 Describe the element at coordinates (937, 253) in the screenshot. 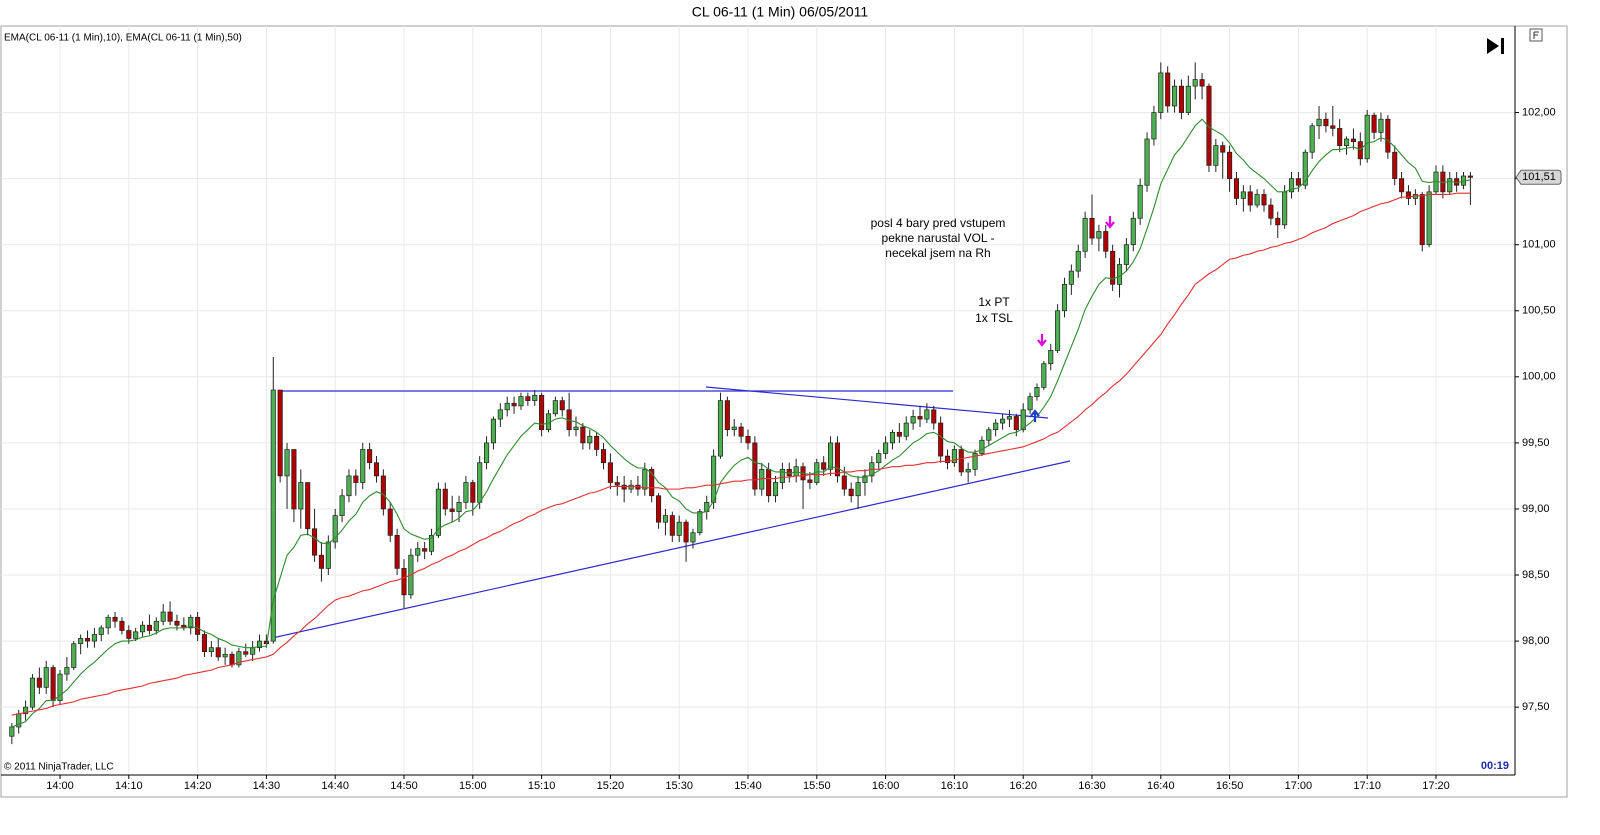

I see `annotation: necekal jsem na Rh` at that location.